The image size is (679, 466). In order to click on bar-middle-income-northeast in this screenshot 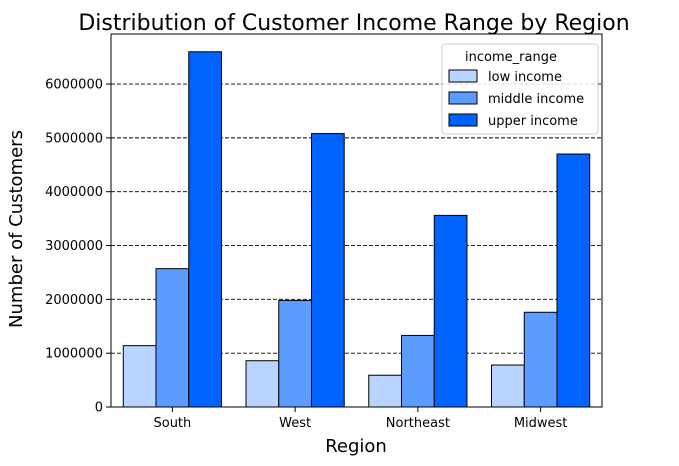, I will do `click(418, 371)`.